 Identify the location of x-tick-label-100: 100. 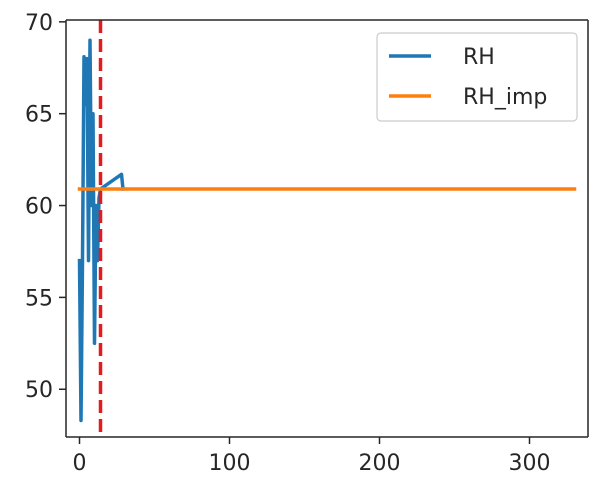
(230, 463).